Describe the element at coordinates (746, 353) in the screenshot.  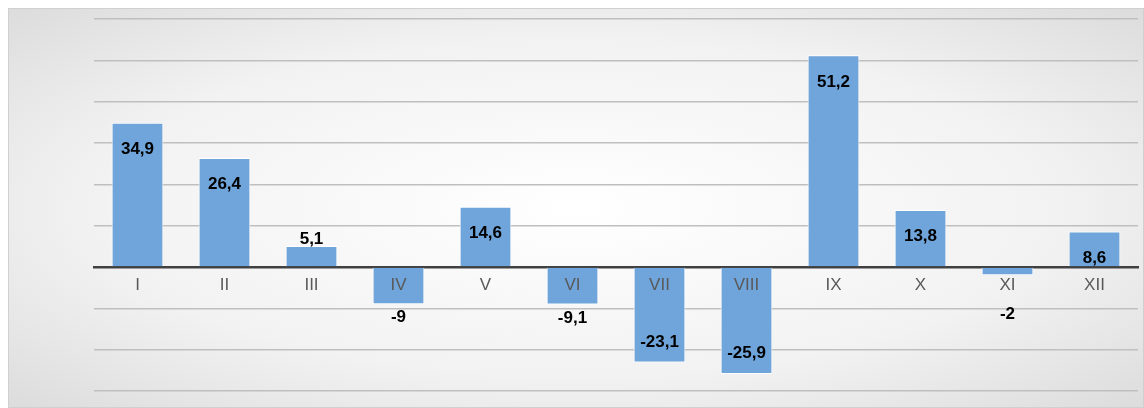
I see `data-label: -25,9` at that location.